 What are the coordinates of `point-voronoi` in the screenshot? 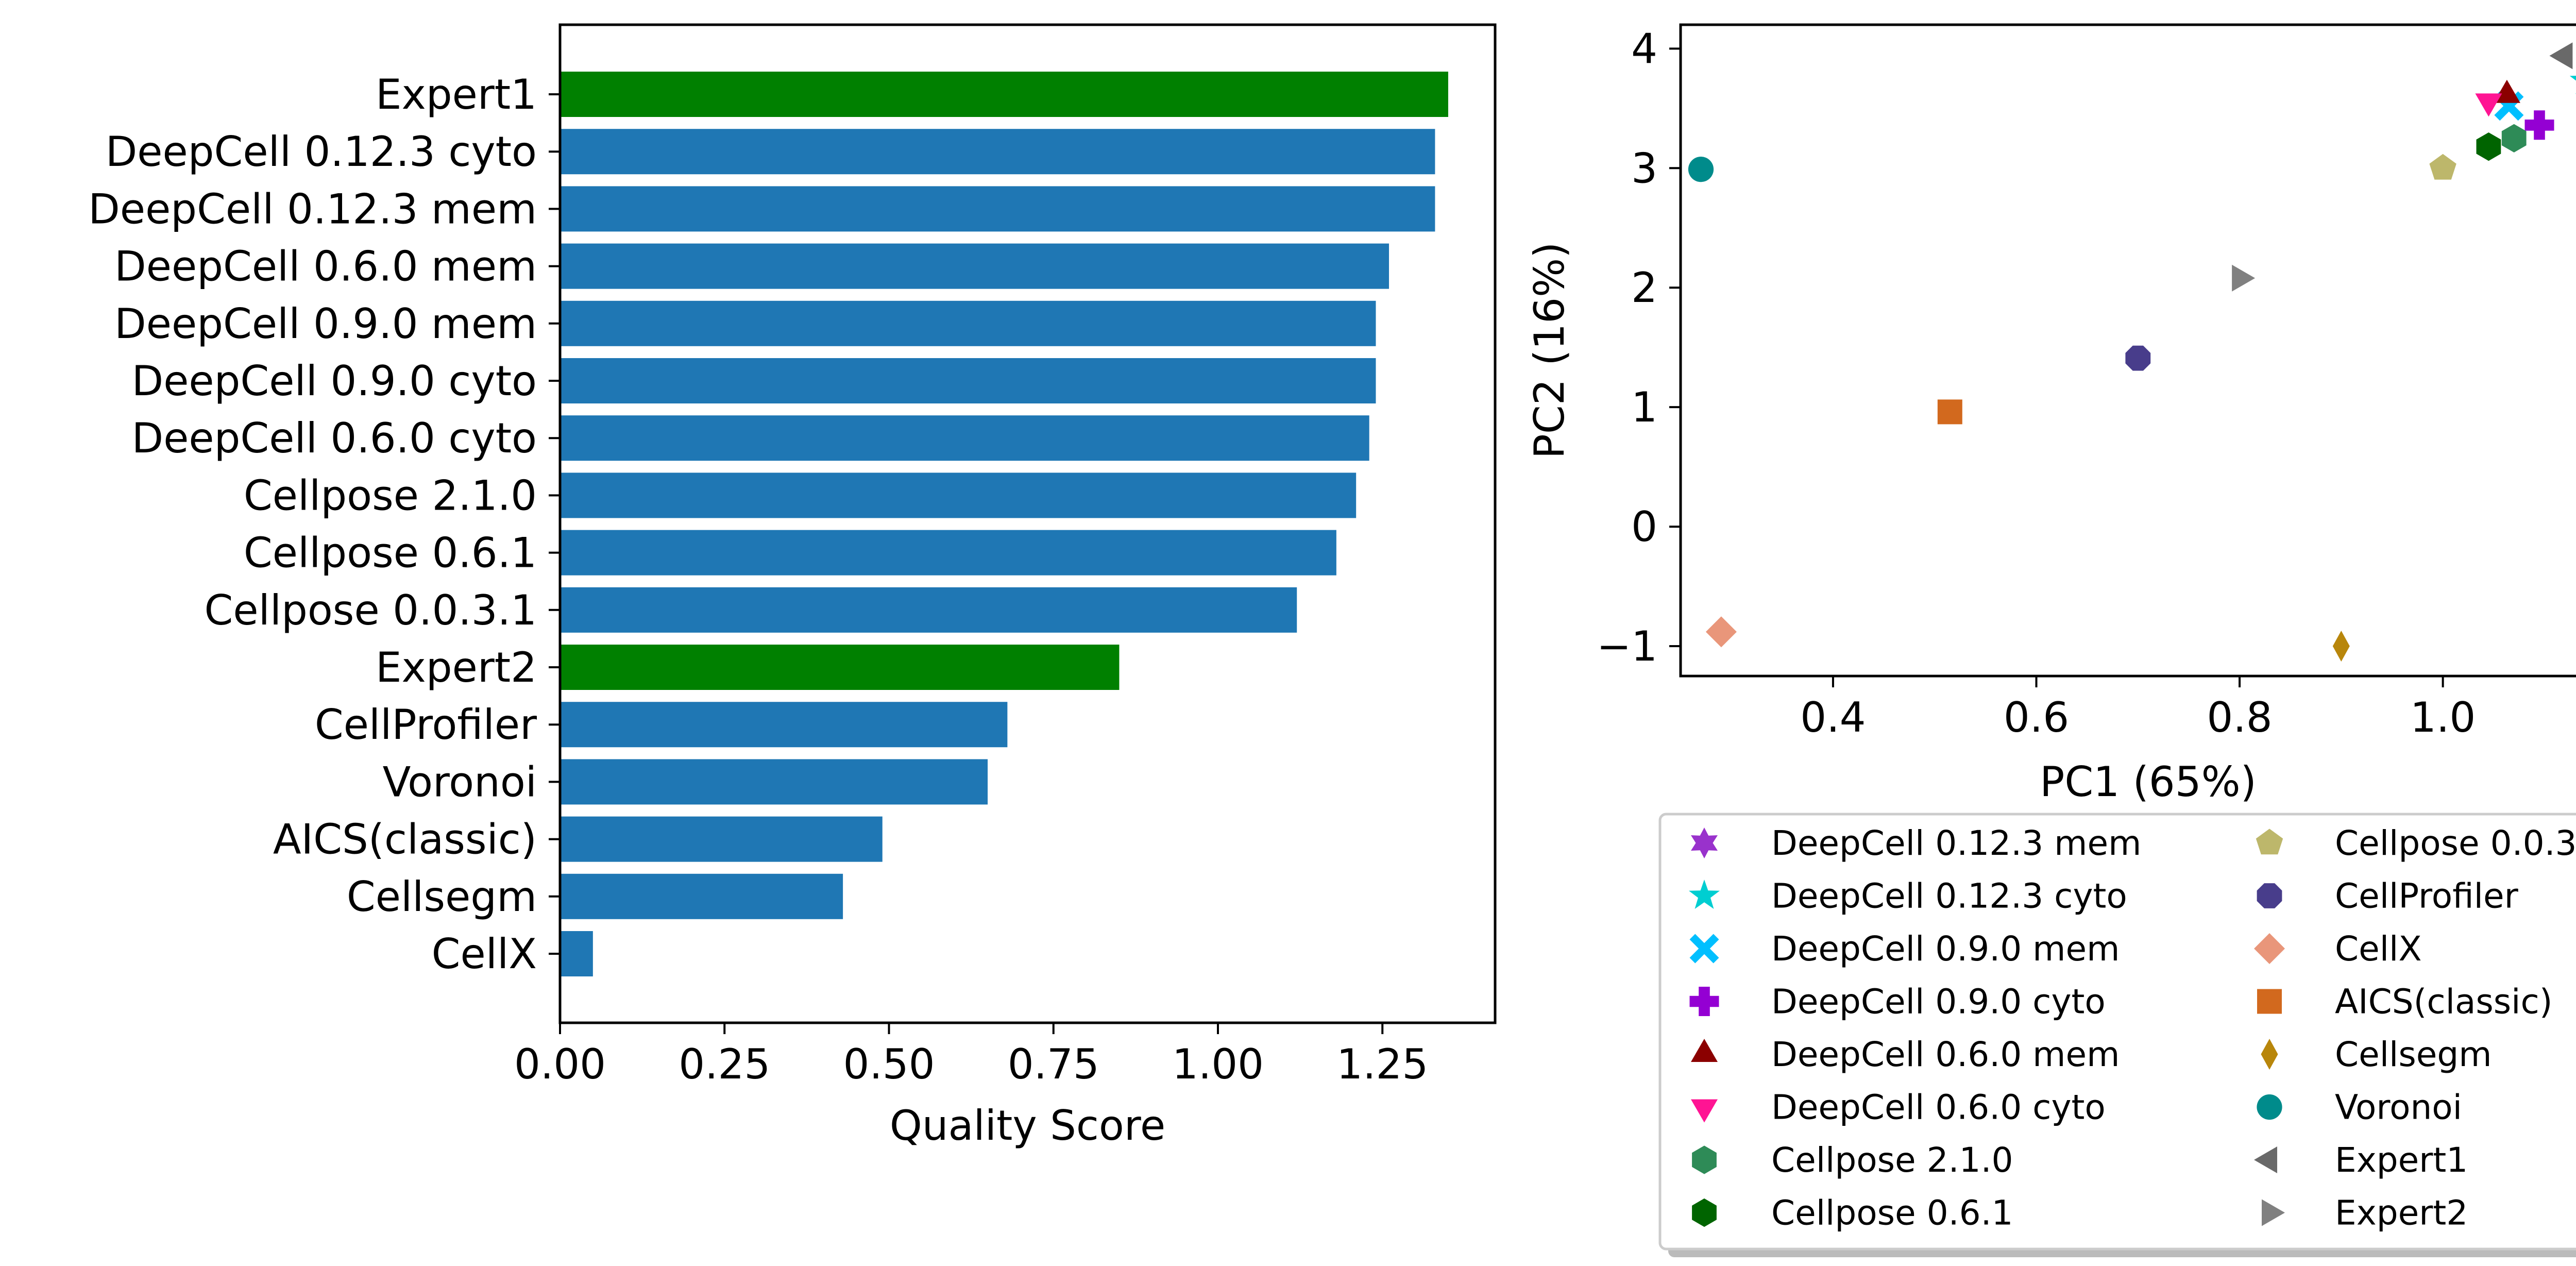 It's located at (1701, 169).